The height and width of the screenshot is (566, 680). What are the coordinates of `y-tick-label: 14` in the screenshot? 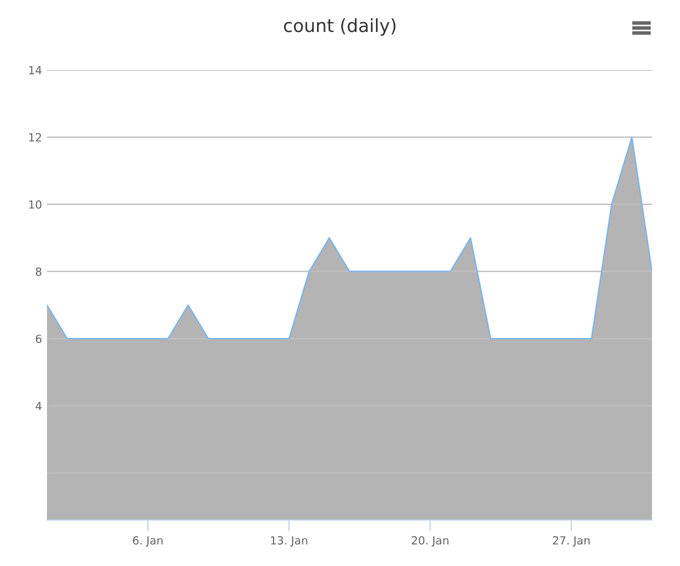 It's located at (35, 70).